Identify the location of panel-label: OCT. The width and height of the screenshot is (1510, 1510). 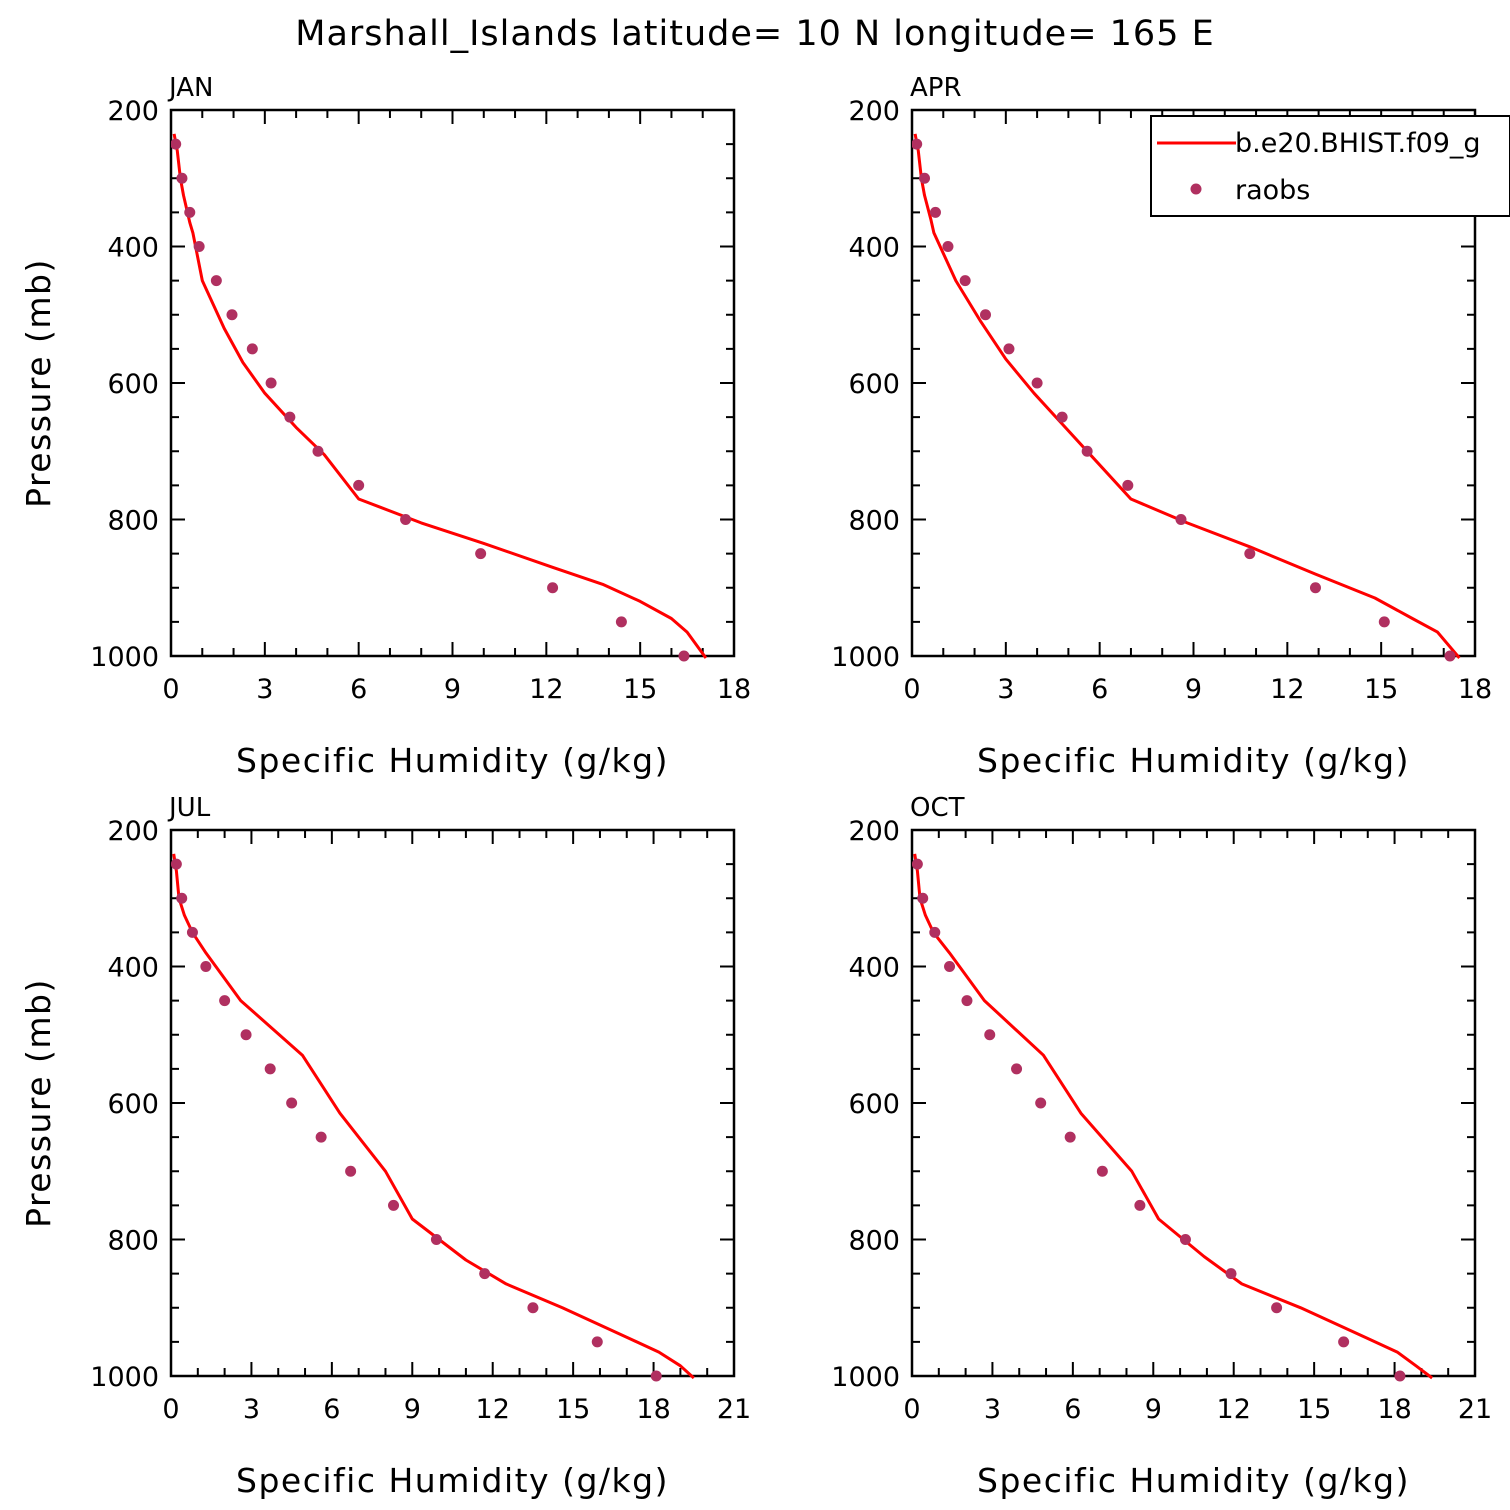
(937, 808).